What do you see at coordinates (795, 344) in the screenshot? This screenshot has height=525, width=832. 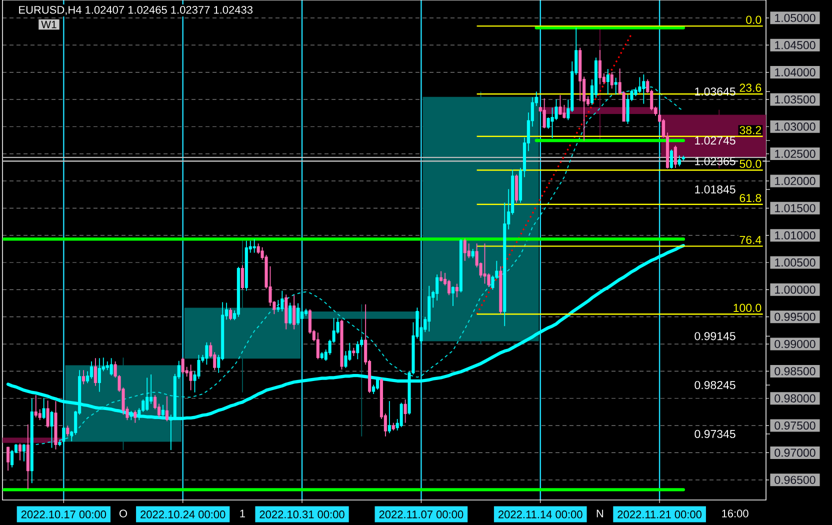 I see `y-tick-label: 0.99000` at bounding box center [795, 344].